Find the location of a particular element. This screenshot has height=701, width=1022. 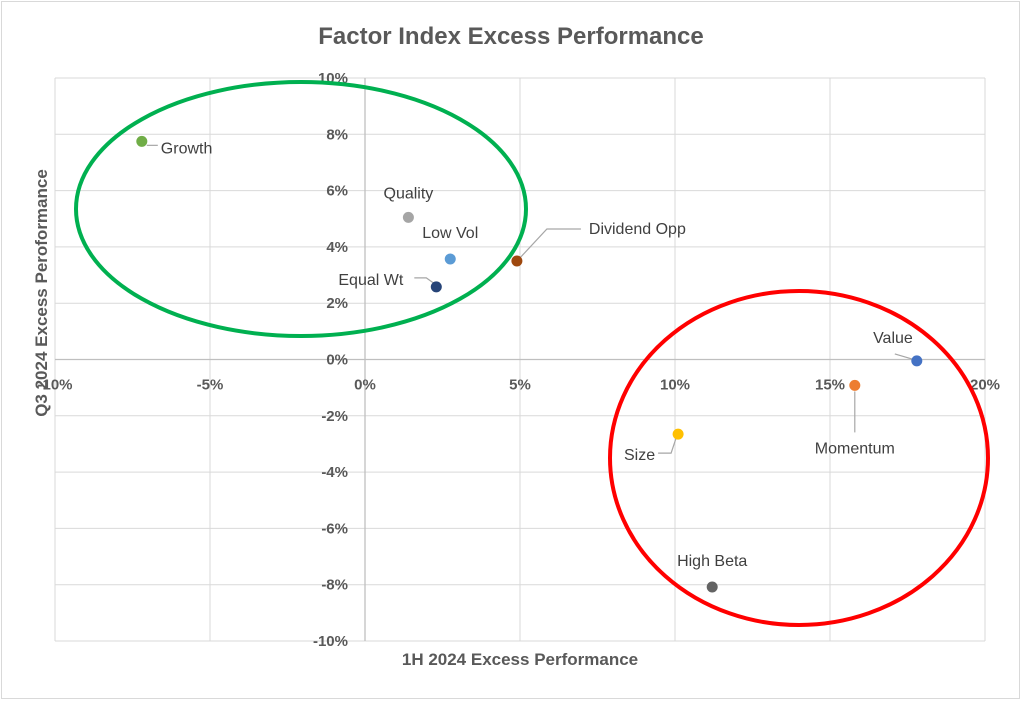

y-tick-label: -10% is located at coordinates (330, 641).